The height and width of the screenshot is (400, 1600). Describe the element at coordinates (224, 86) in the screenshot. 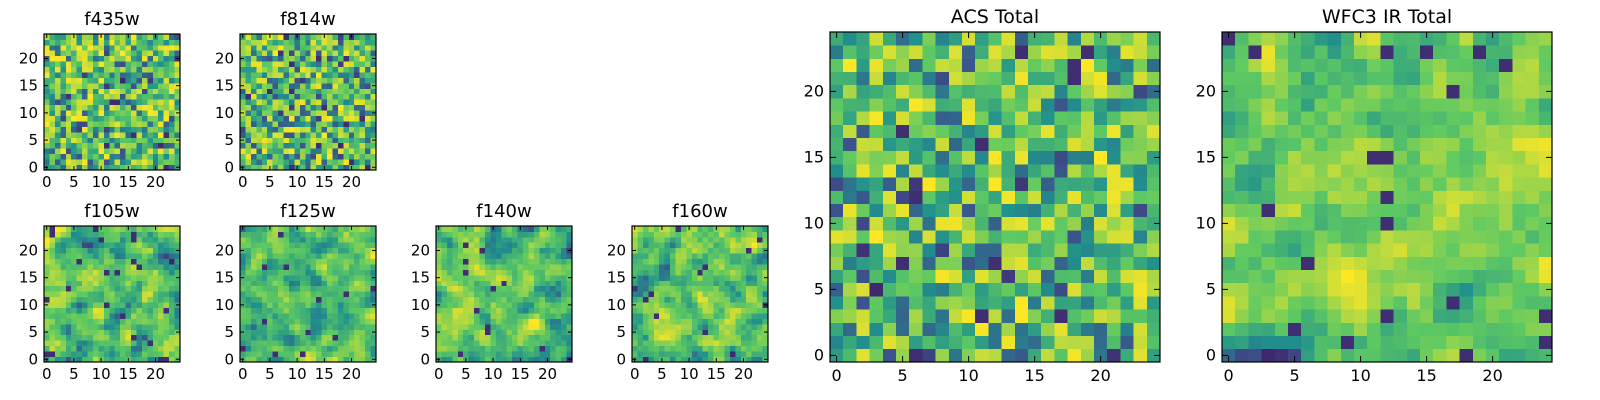

I see `y-tick-label: 15` at that location.